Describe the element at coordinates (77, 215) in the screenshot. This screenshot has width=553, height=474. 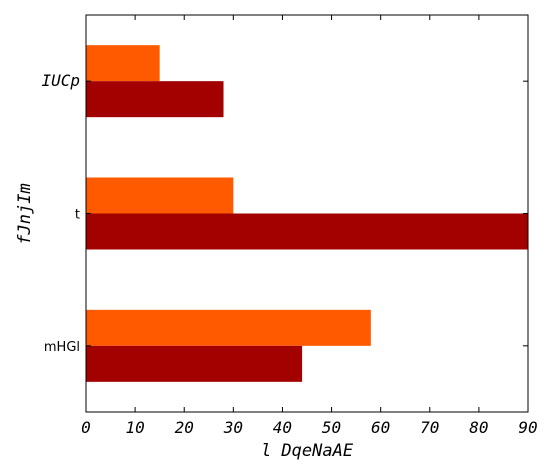
I see `y-tick-label-t: t` at that location.